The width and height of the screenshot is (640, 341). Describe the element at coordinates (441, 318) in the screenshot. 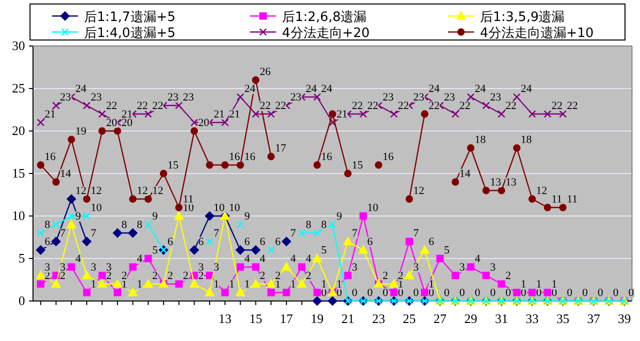

I see `x-tick-label: 27` at that location.